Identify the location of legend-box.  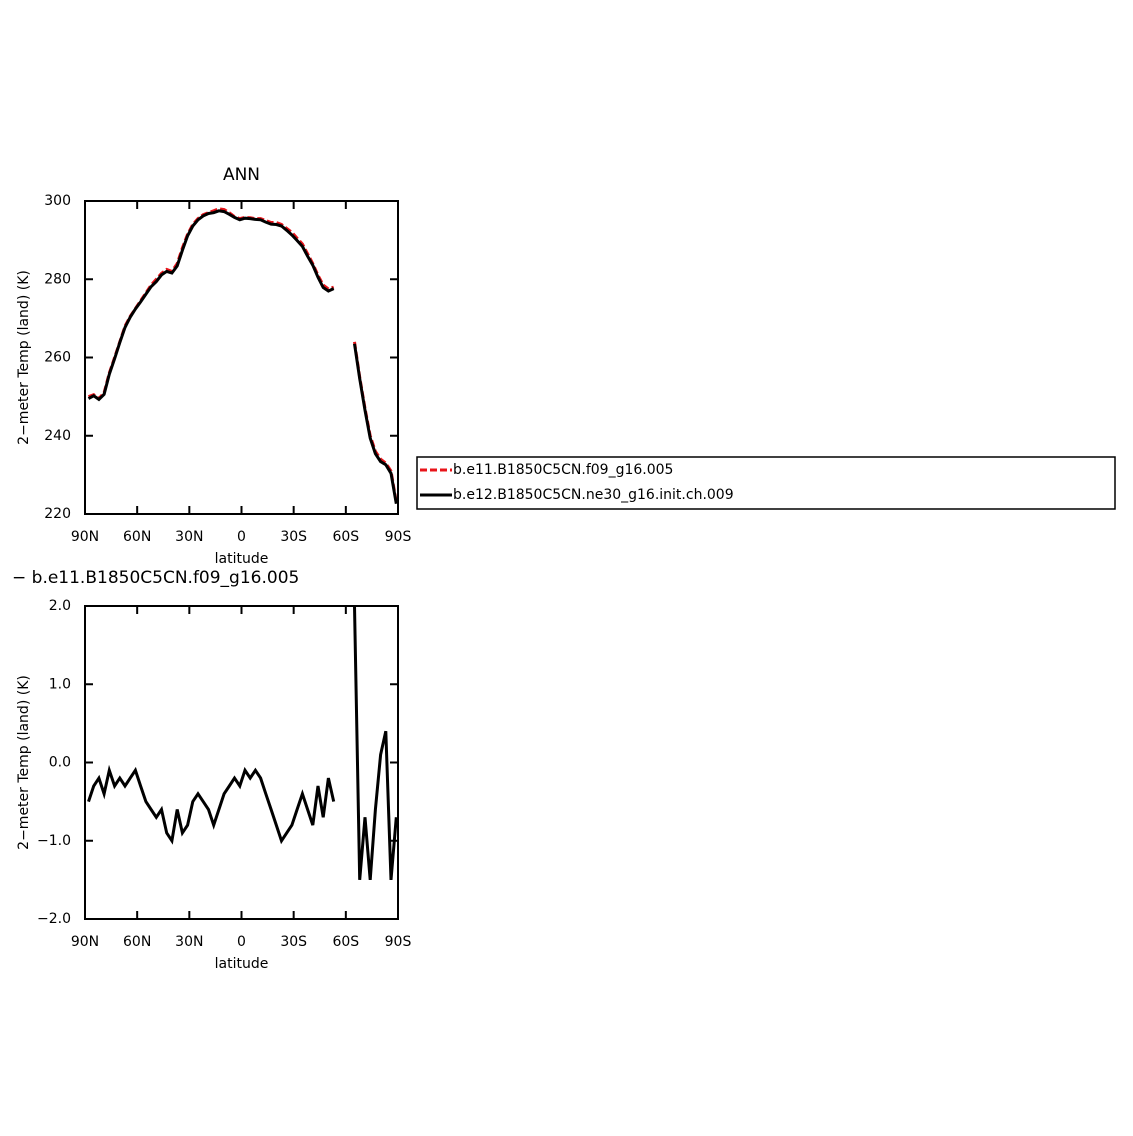
(766, 483).